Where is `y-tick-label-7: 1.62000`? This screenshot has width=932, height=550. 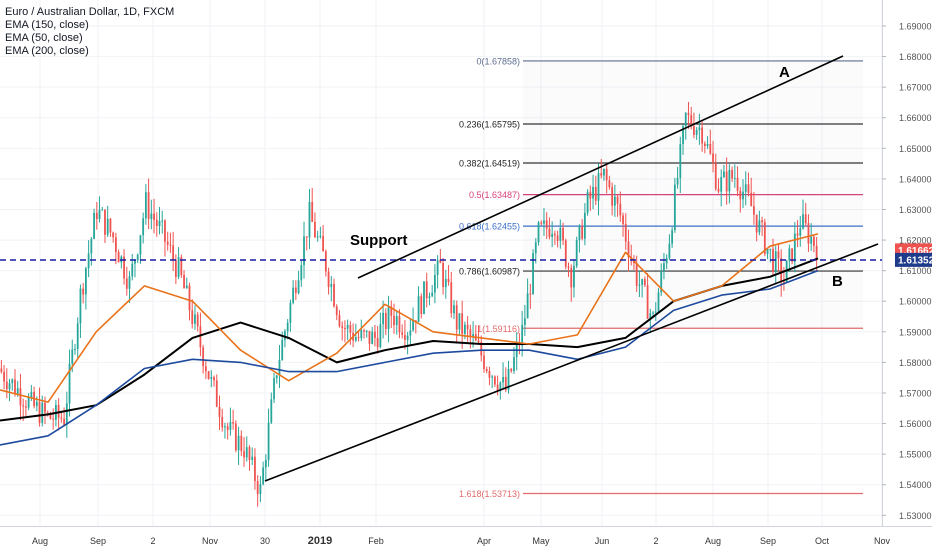
y-tick-label-7: 1.62000 is located at coordinates (915, 241).